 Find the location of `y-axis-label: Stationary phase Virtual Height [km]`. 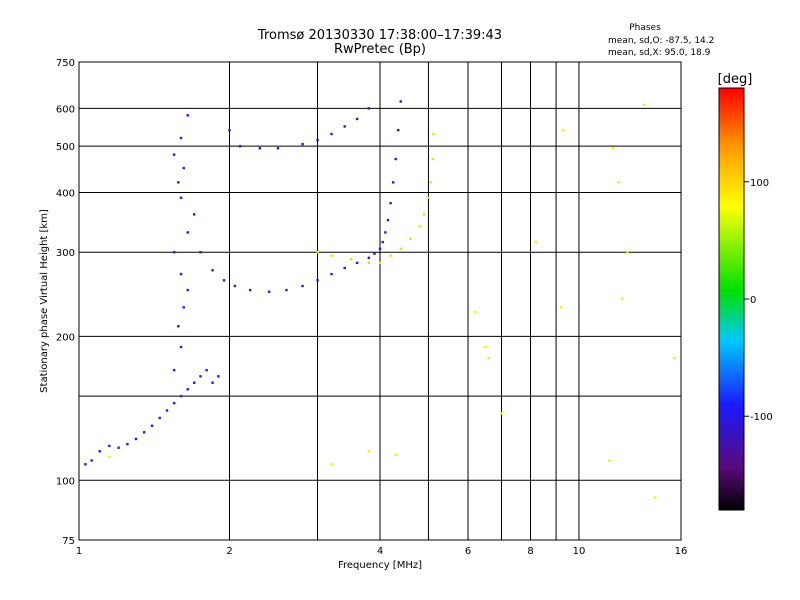

y-axis-label: Stationary phase Virtual Height [km] is located at coordinates (44, 301).